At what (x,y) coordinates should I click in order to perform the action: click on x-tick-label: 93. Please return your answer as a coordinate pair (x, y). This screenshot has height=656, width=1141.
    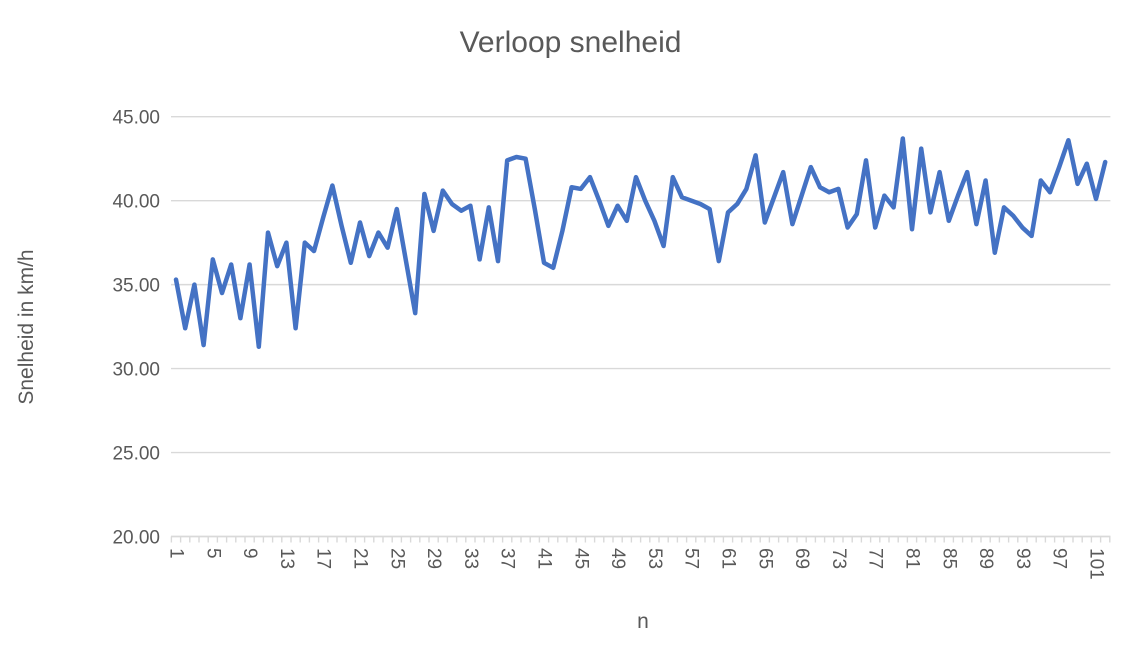
    Looking at the image, I should click on (1022, 558).